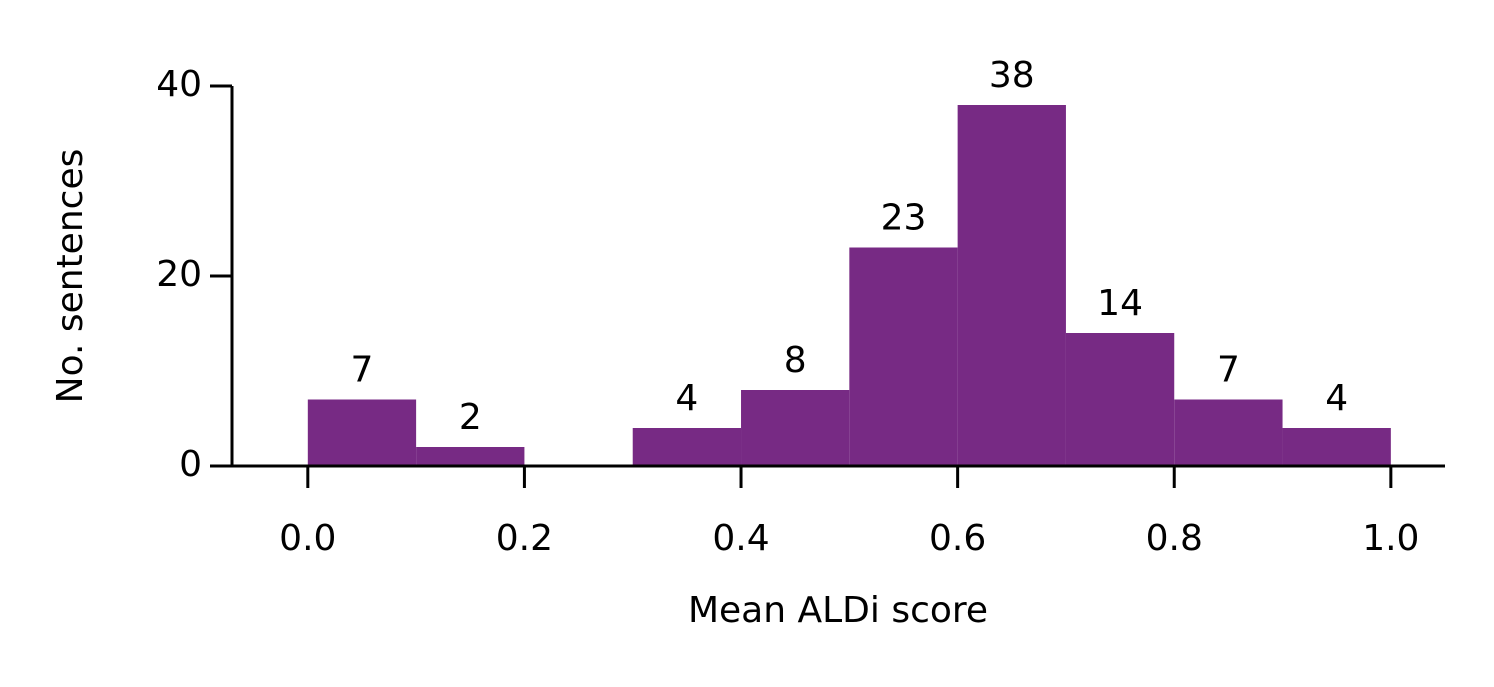 Image resolution: width=1494 pixels, height=687 pixels. What do you see at coordinates (1390, 538) in the screenshot?
I see `x-tick-label: 1.0` at bounding box center [1390, 538].